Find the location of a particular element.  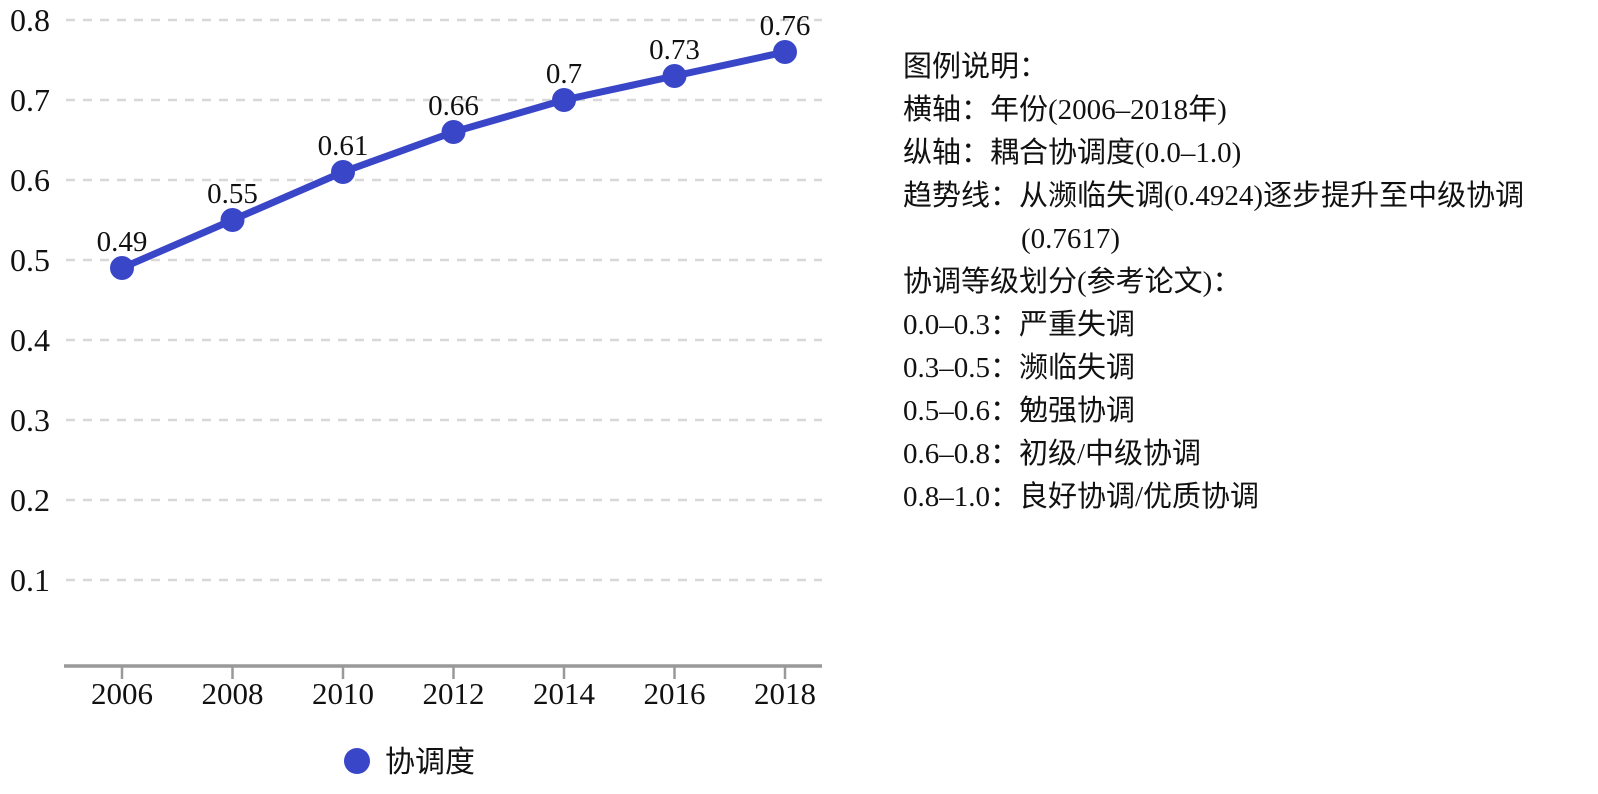

data-point-2012 is located at coordinates (453, 132).